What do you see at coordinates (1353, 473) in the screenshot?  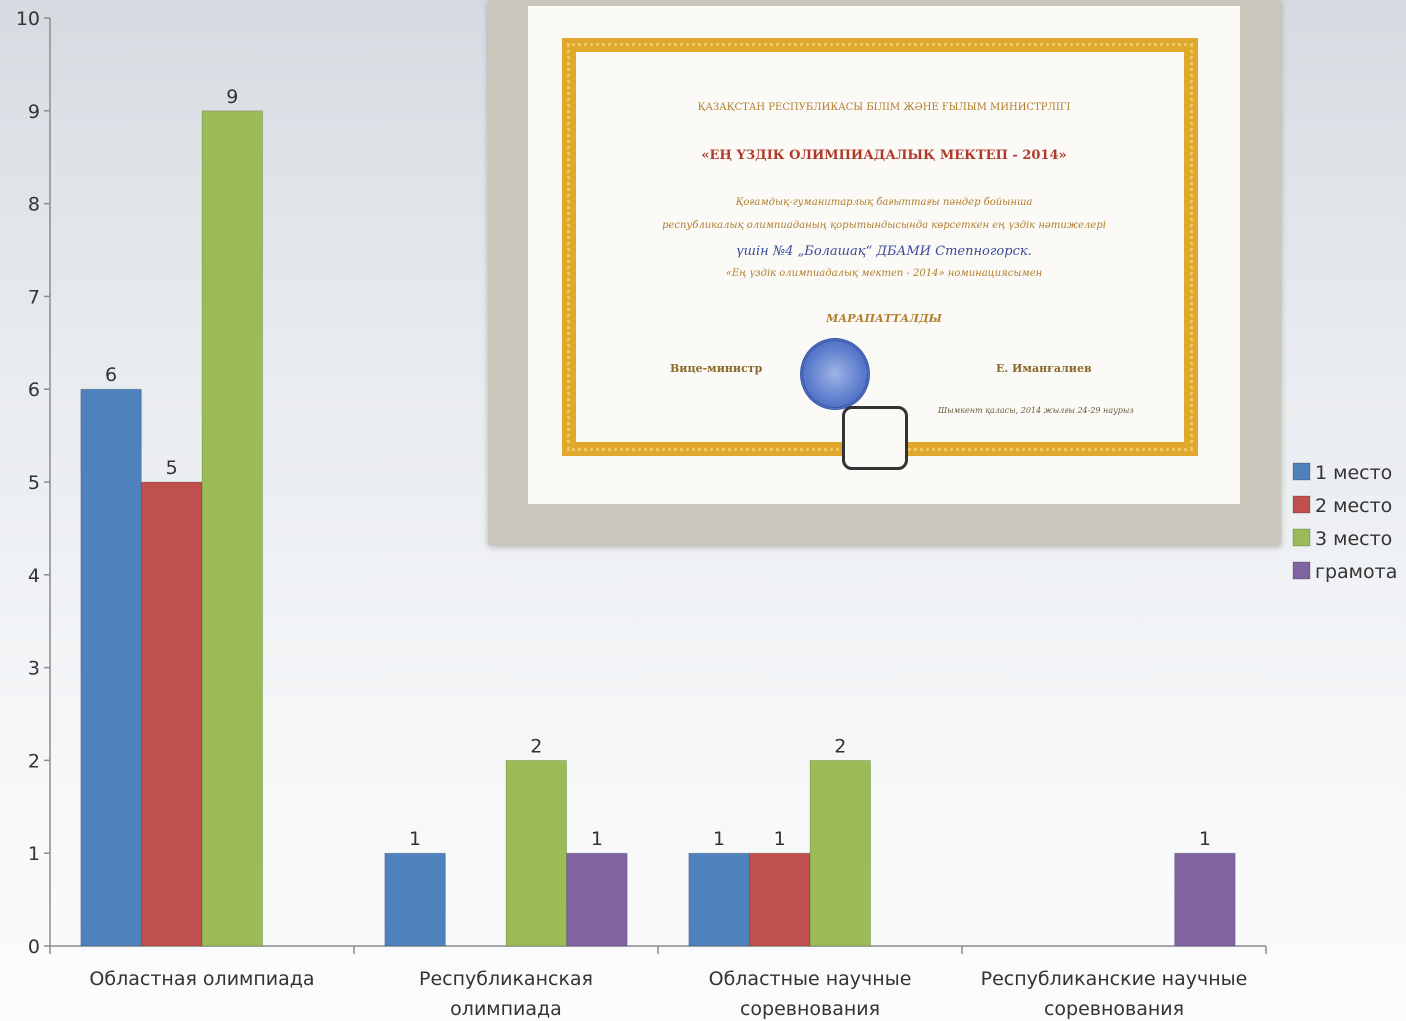 I see `legend-label: 1 место` at bounding box center [1353, 473].